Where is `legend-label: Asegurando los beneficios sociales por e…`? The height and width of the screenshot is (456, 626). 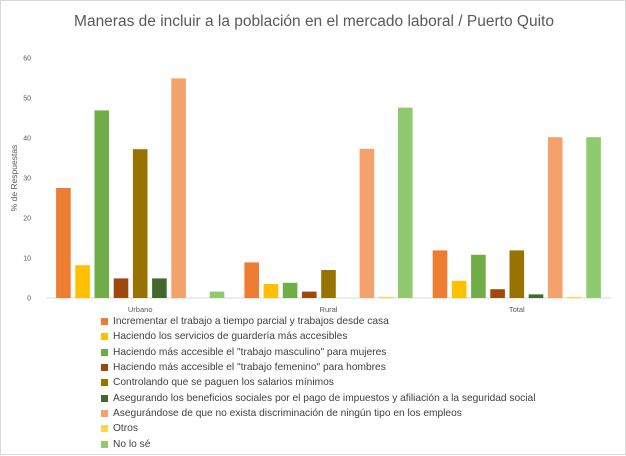 legend-label: Asegurando los beneficios sociales por e… is located at coordinates (324, 398).